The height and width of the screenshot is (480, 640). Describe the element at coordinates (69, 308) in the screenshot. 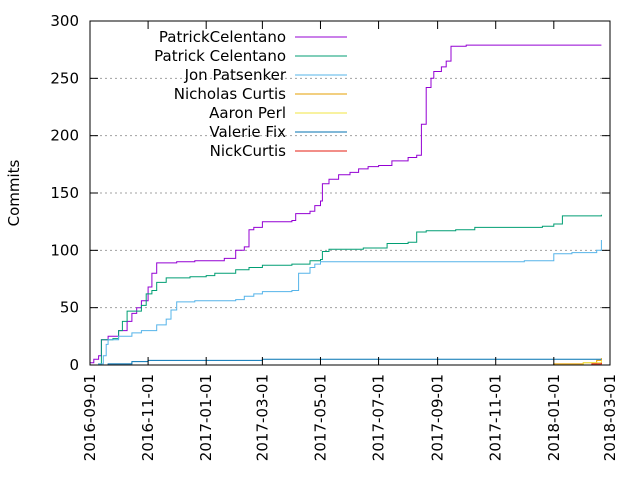

I see `y-tick-label: 50` at that location.